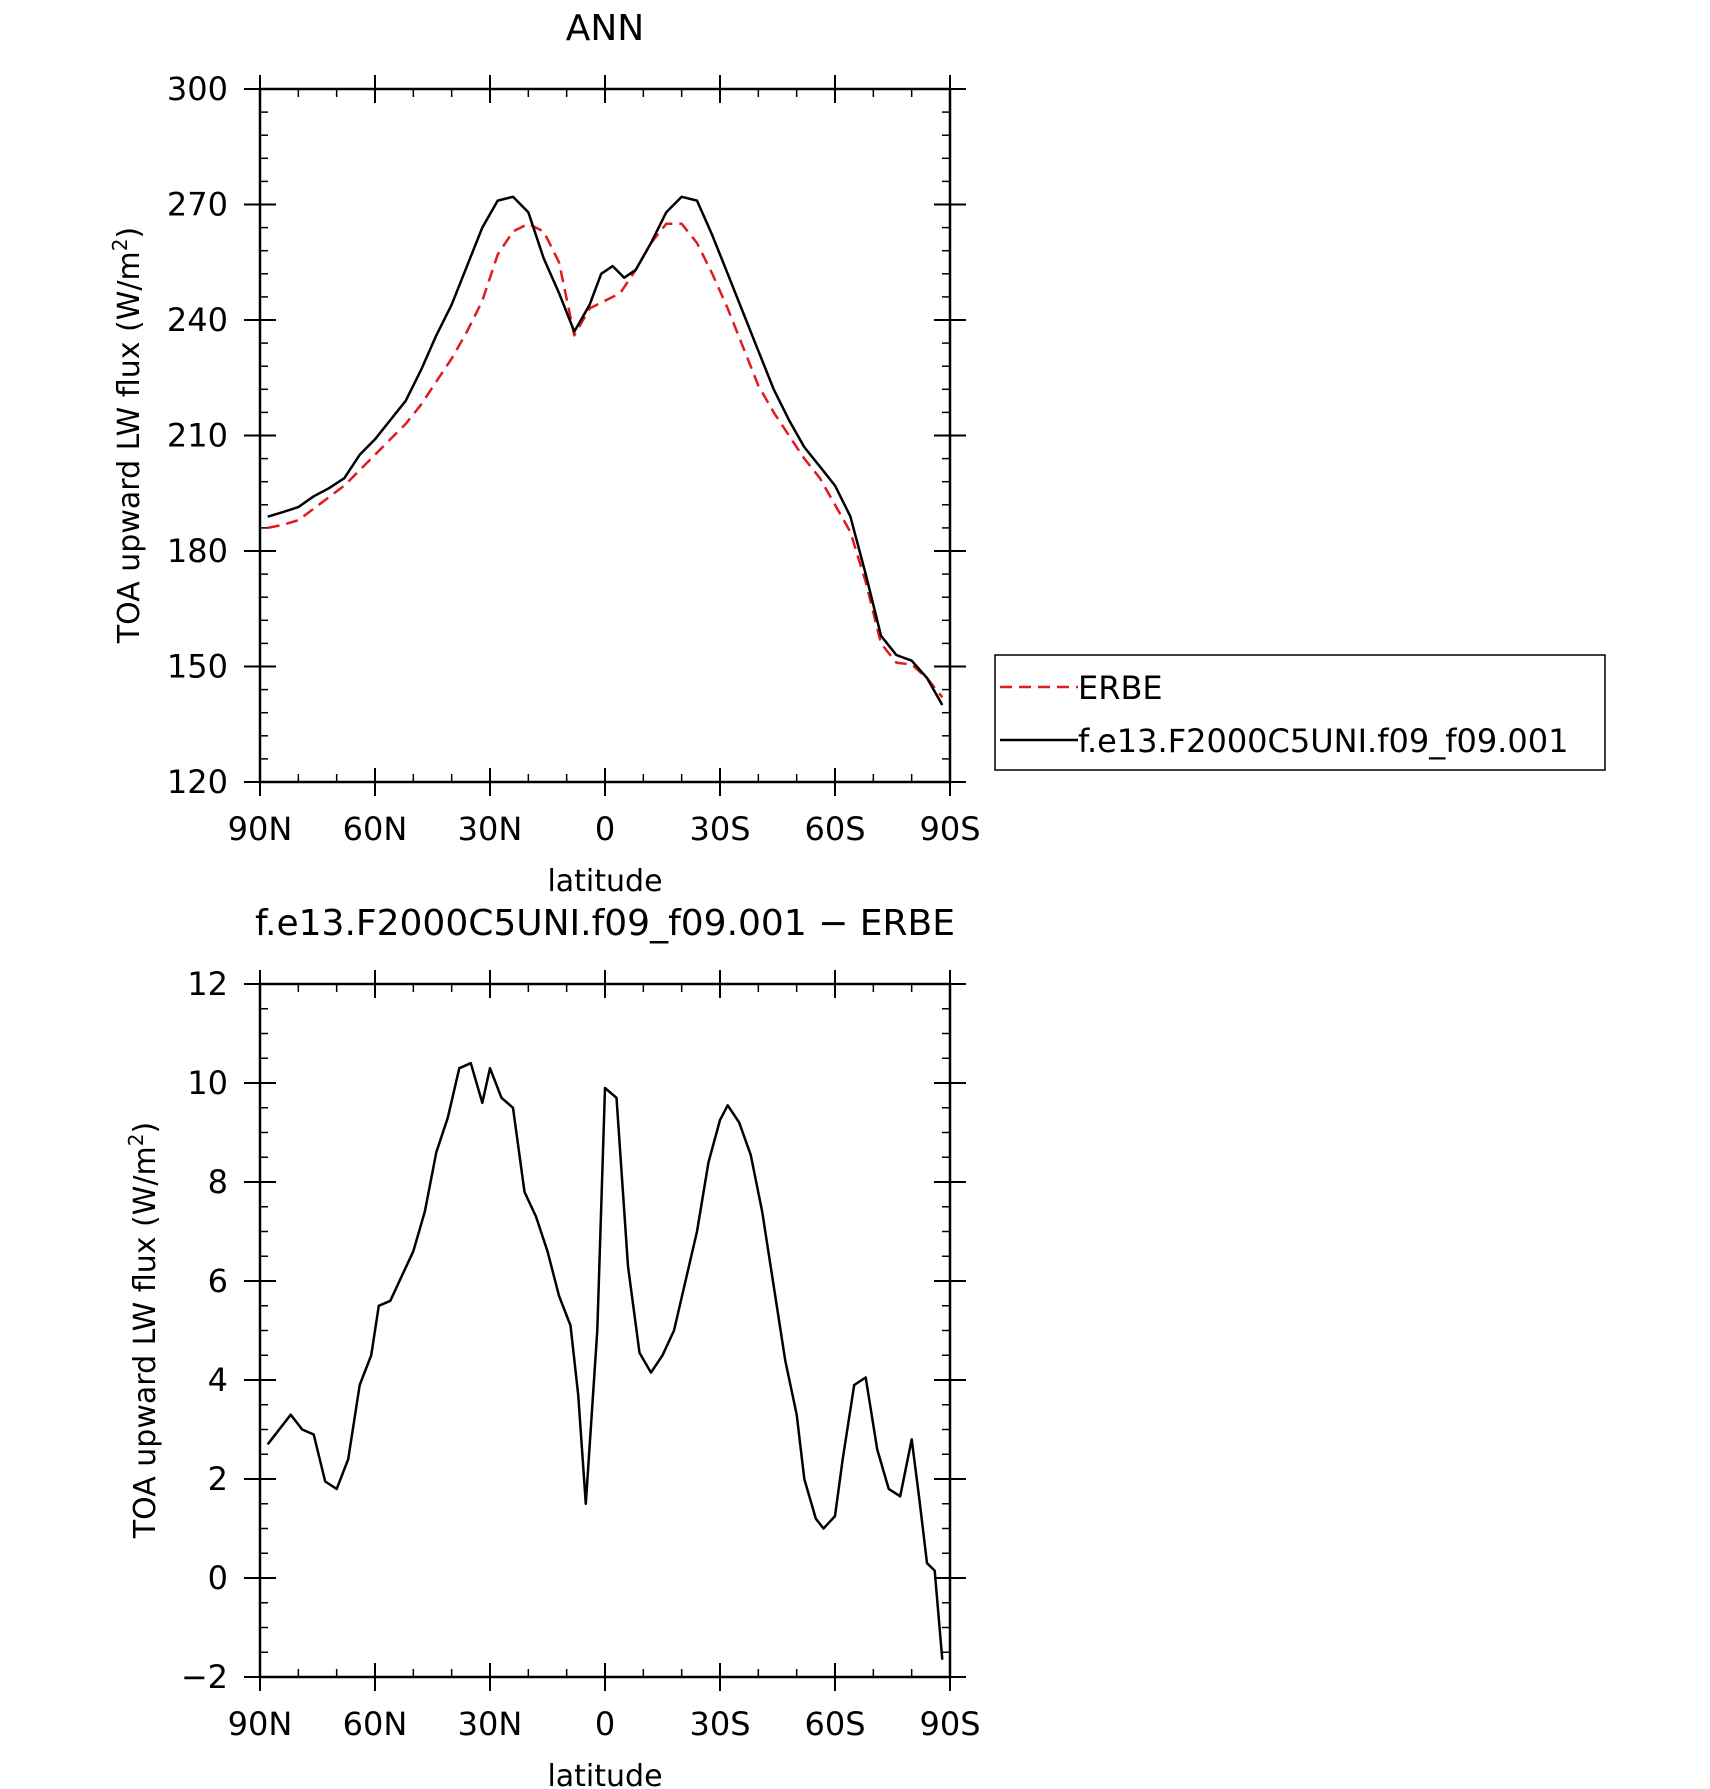 The image size is (1710, 1789). Describe the element at coordinates (218, 1578) in the screenshot. I see `bottom-ytick-label: 0` at that location.